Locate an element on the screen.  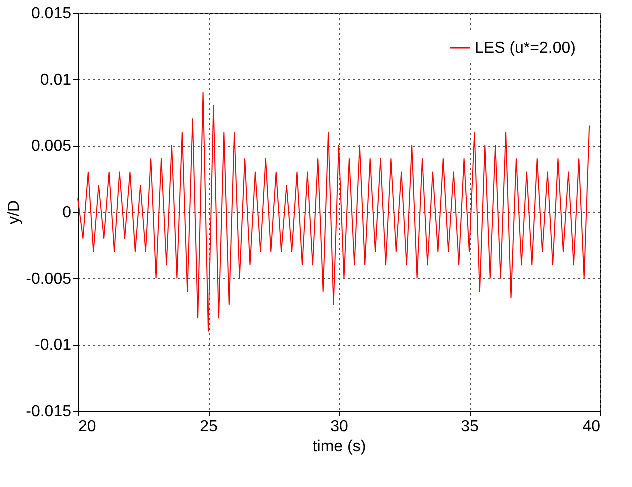
y-tick-label: 0 is located at coordinates (67, 213).